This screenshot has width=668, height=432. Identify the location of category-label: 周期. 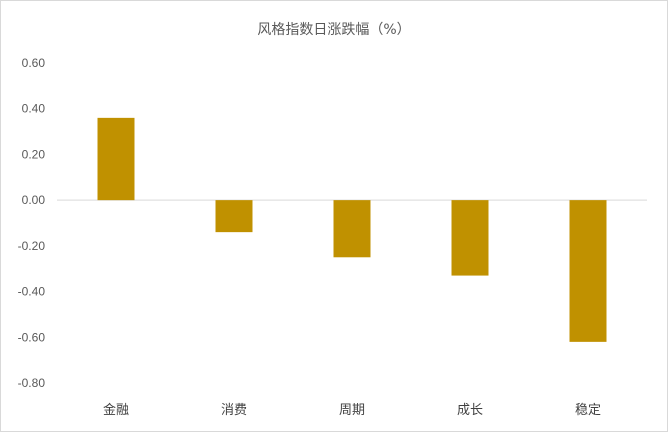
(352, 410).